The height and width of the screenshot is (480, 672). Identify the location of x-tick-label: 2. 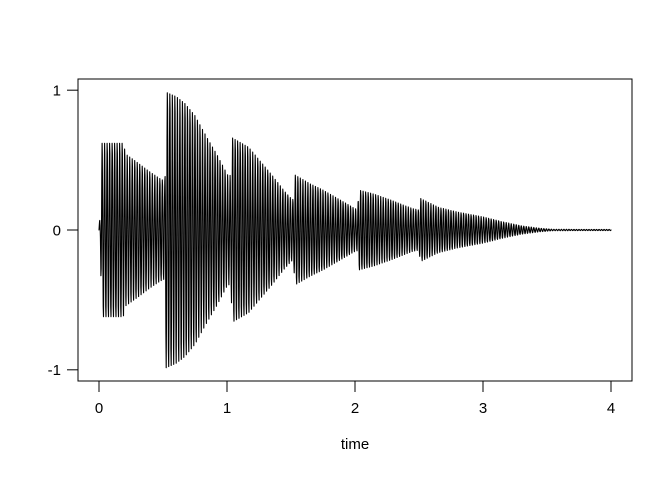
(355, 408).